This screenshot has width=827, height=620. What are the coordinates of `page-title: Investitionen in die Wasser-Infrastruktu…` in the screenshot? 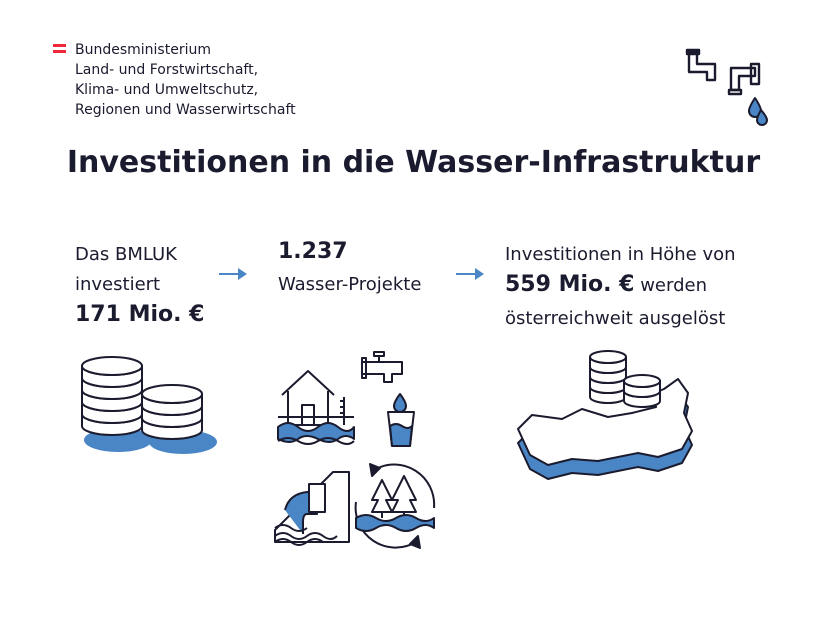 It's located at (413, 162).